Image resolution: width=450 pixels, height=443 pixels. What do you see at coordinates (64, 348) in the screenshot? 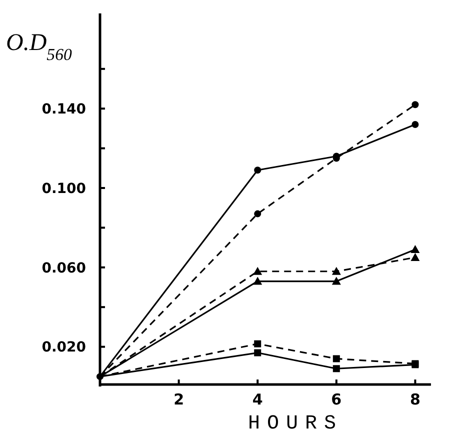
I see `y-tick-label: 0.020` at bounding box center [64, 348].